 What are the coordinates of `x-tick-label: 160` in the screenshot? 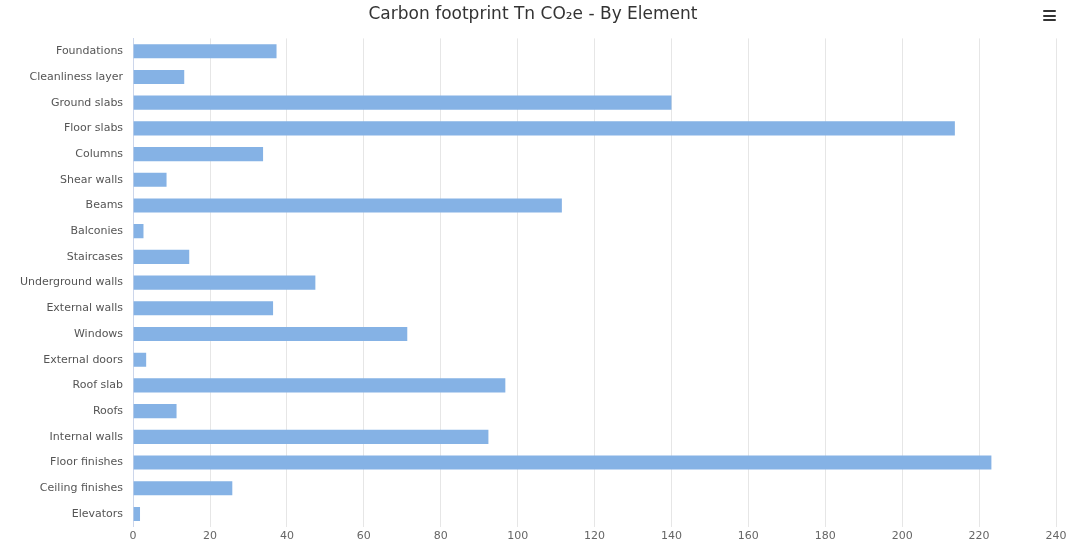 It's located at (748, 536).